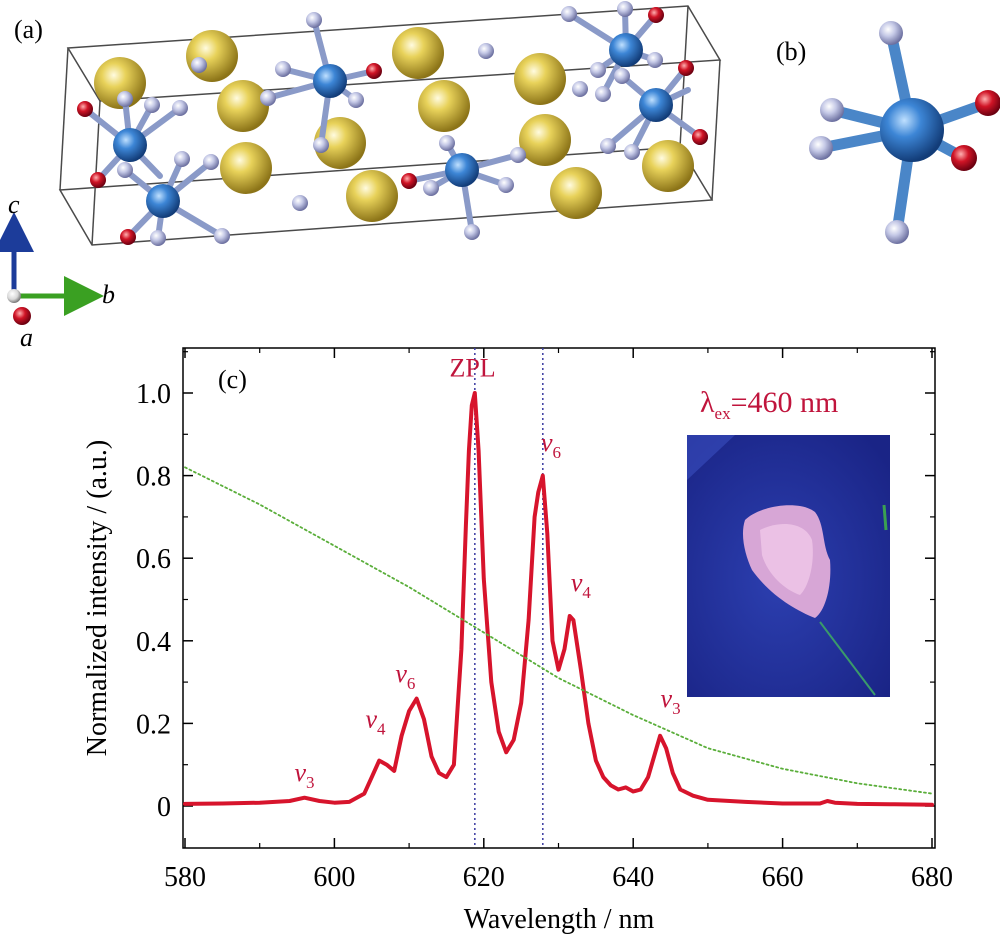 This screenshot has width=1000, height=940. I want to click on x-axis-label: Wavelength / nm, so click(559, 919).